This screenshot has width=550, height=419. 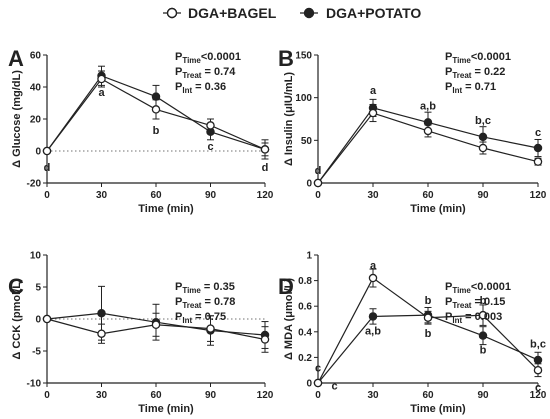 I want to click on stat-value: = 0.15, so click(x=488, y=302).